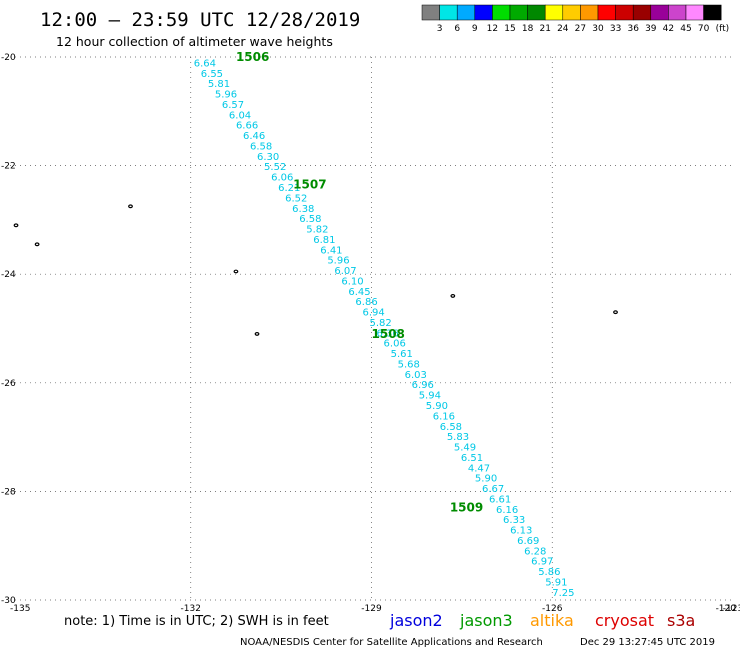  I want to click on wave-height-value: 5.91, so click(556, 582).